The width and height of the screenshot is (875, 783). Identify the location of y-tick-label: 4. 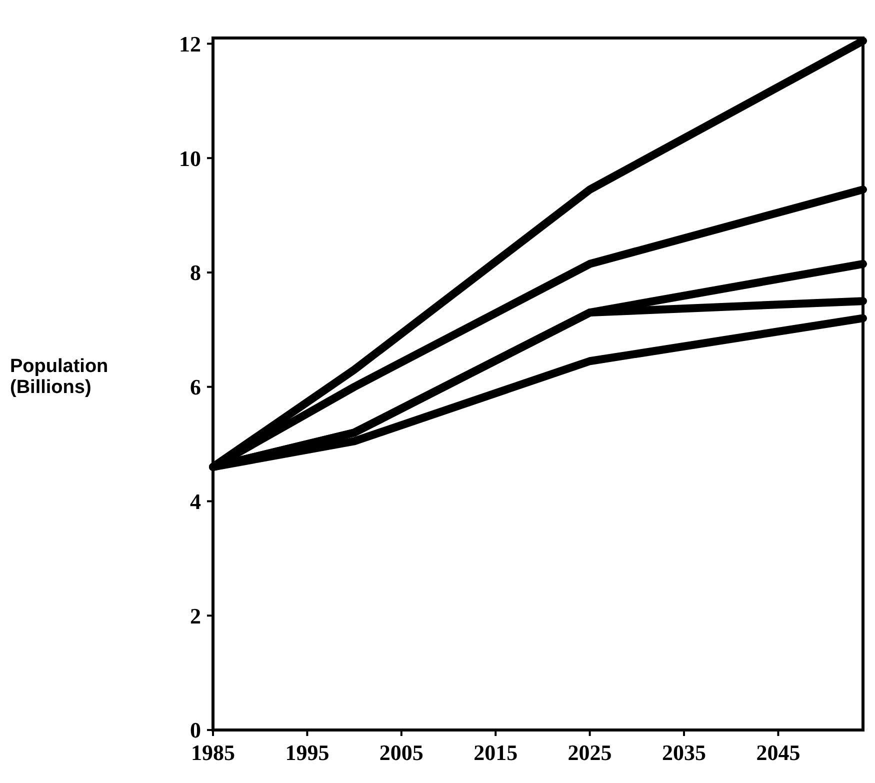
(195, 501).